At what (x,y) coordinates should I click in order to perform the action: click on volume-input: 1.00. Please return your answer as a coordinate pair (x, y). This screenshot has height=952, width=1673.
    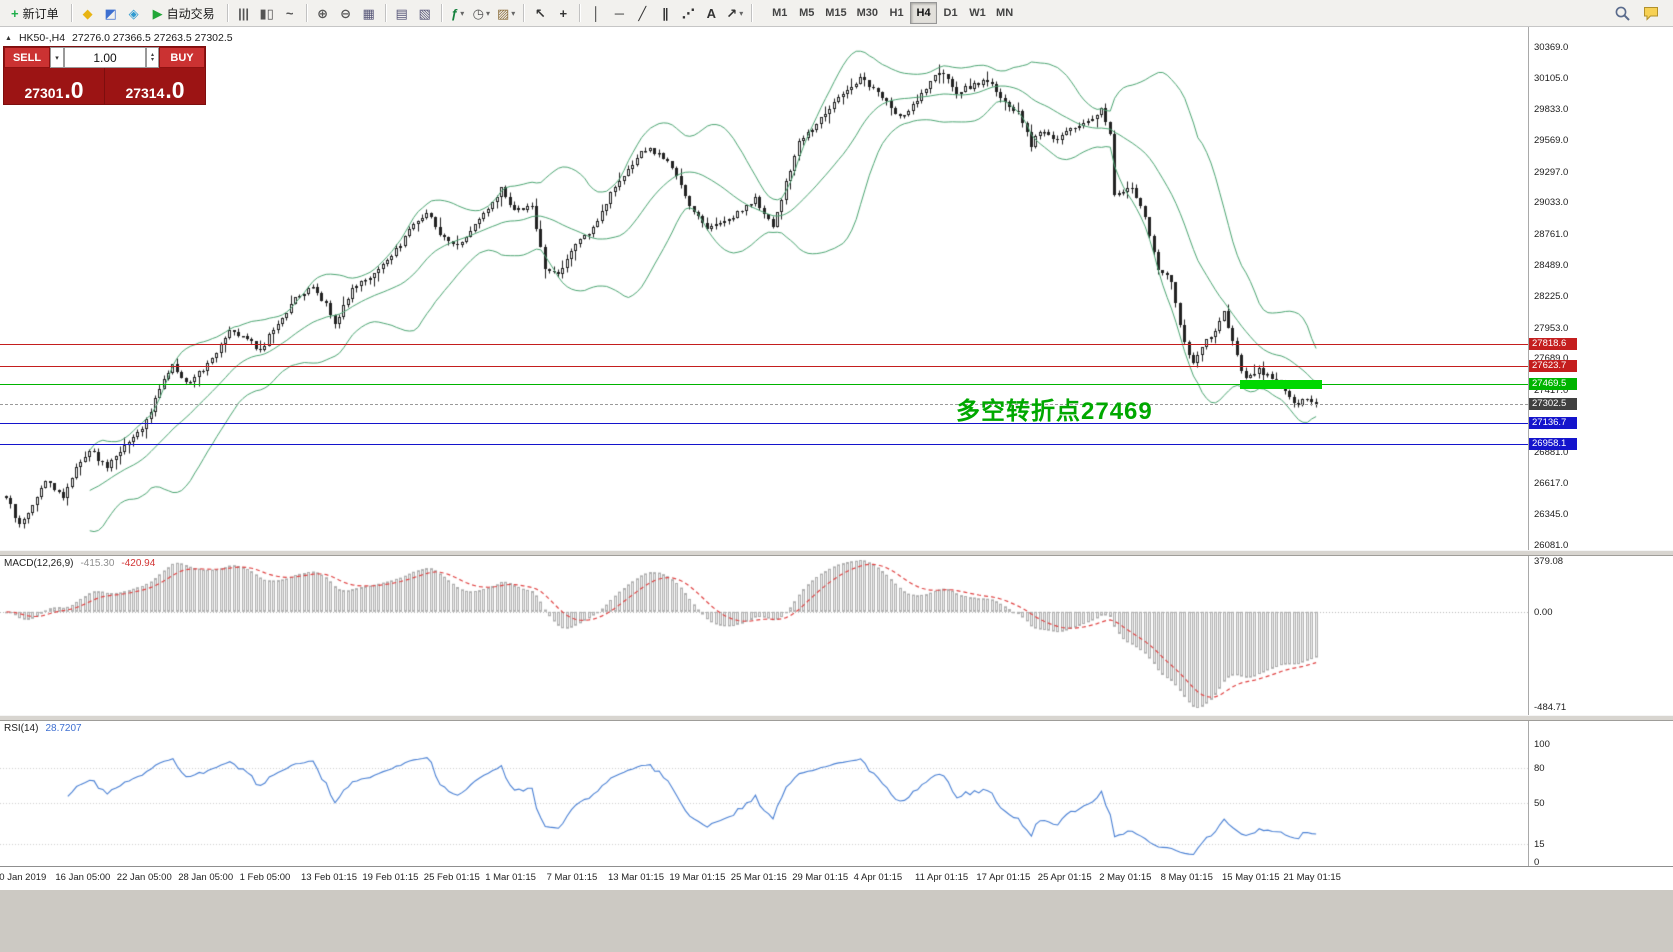
    Looking at the image, I should click on (105, 57).